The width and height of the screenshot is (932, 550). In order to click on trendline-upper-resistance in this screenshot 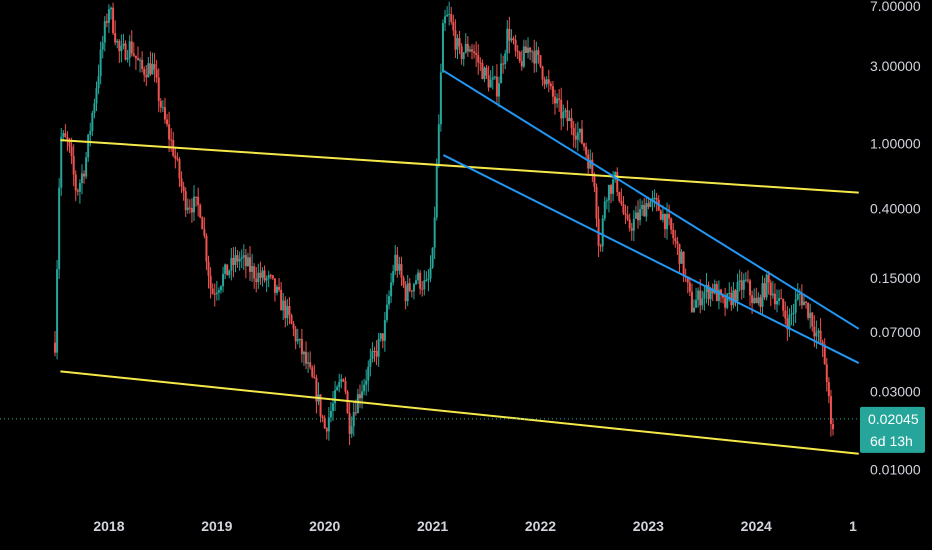, I will do `click(459, 166)`.